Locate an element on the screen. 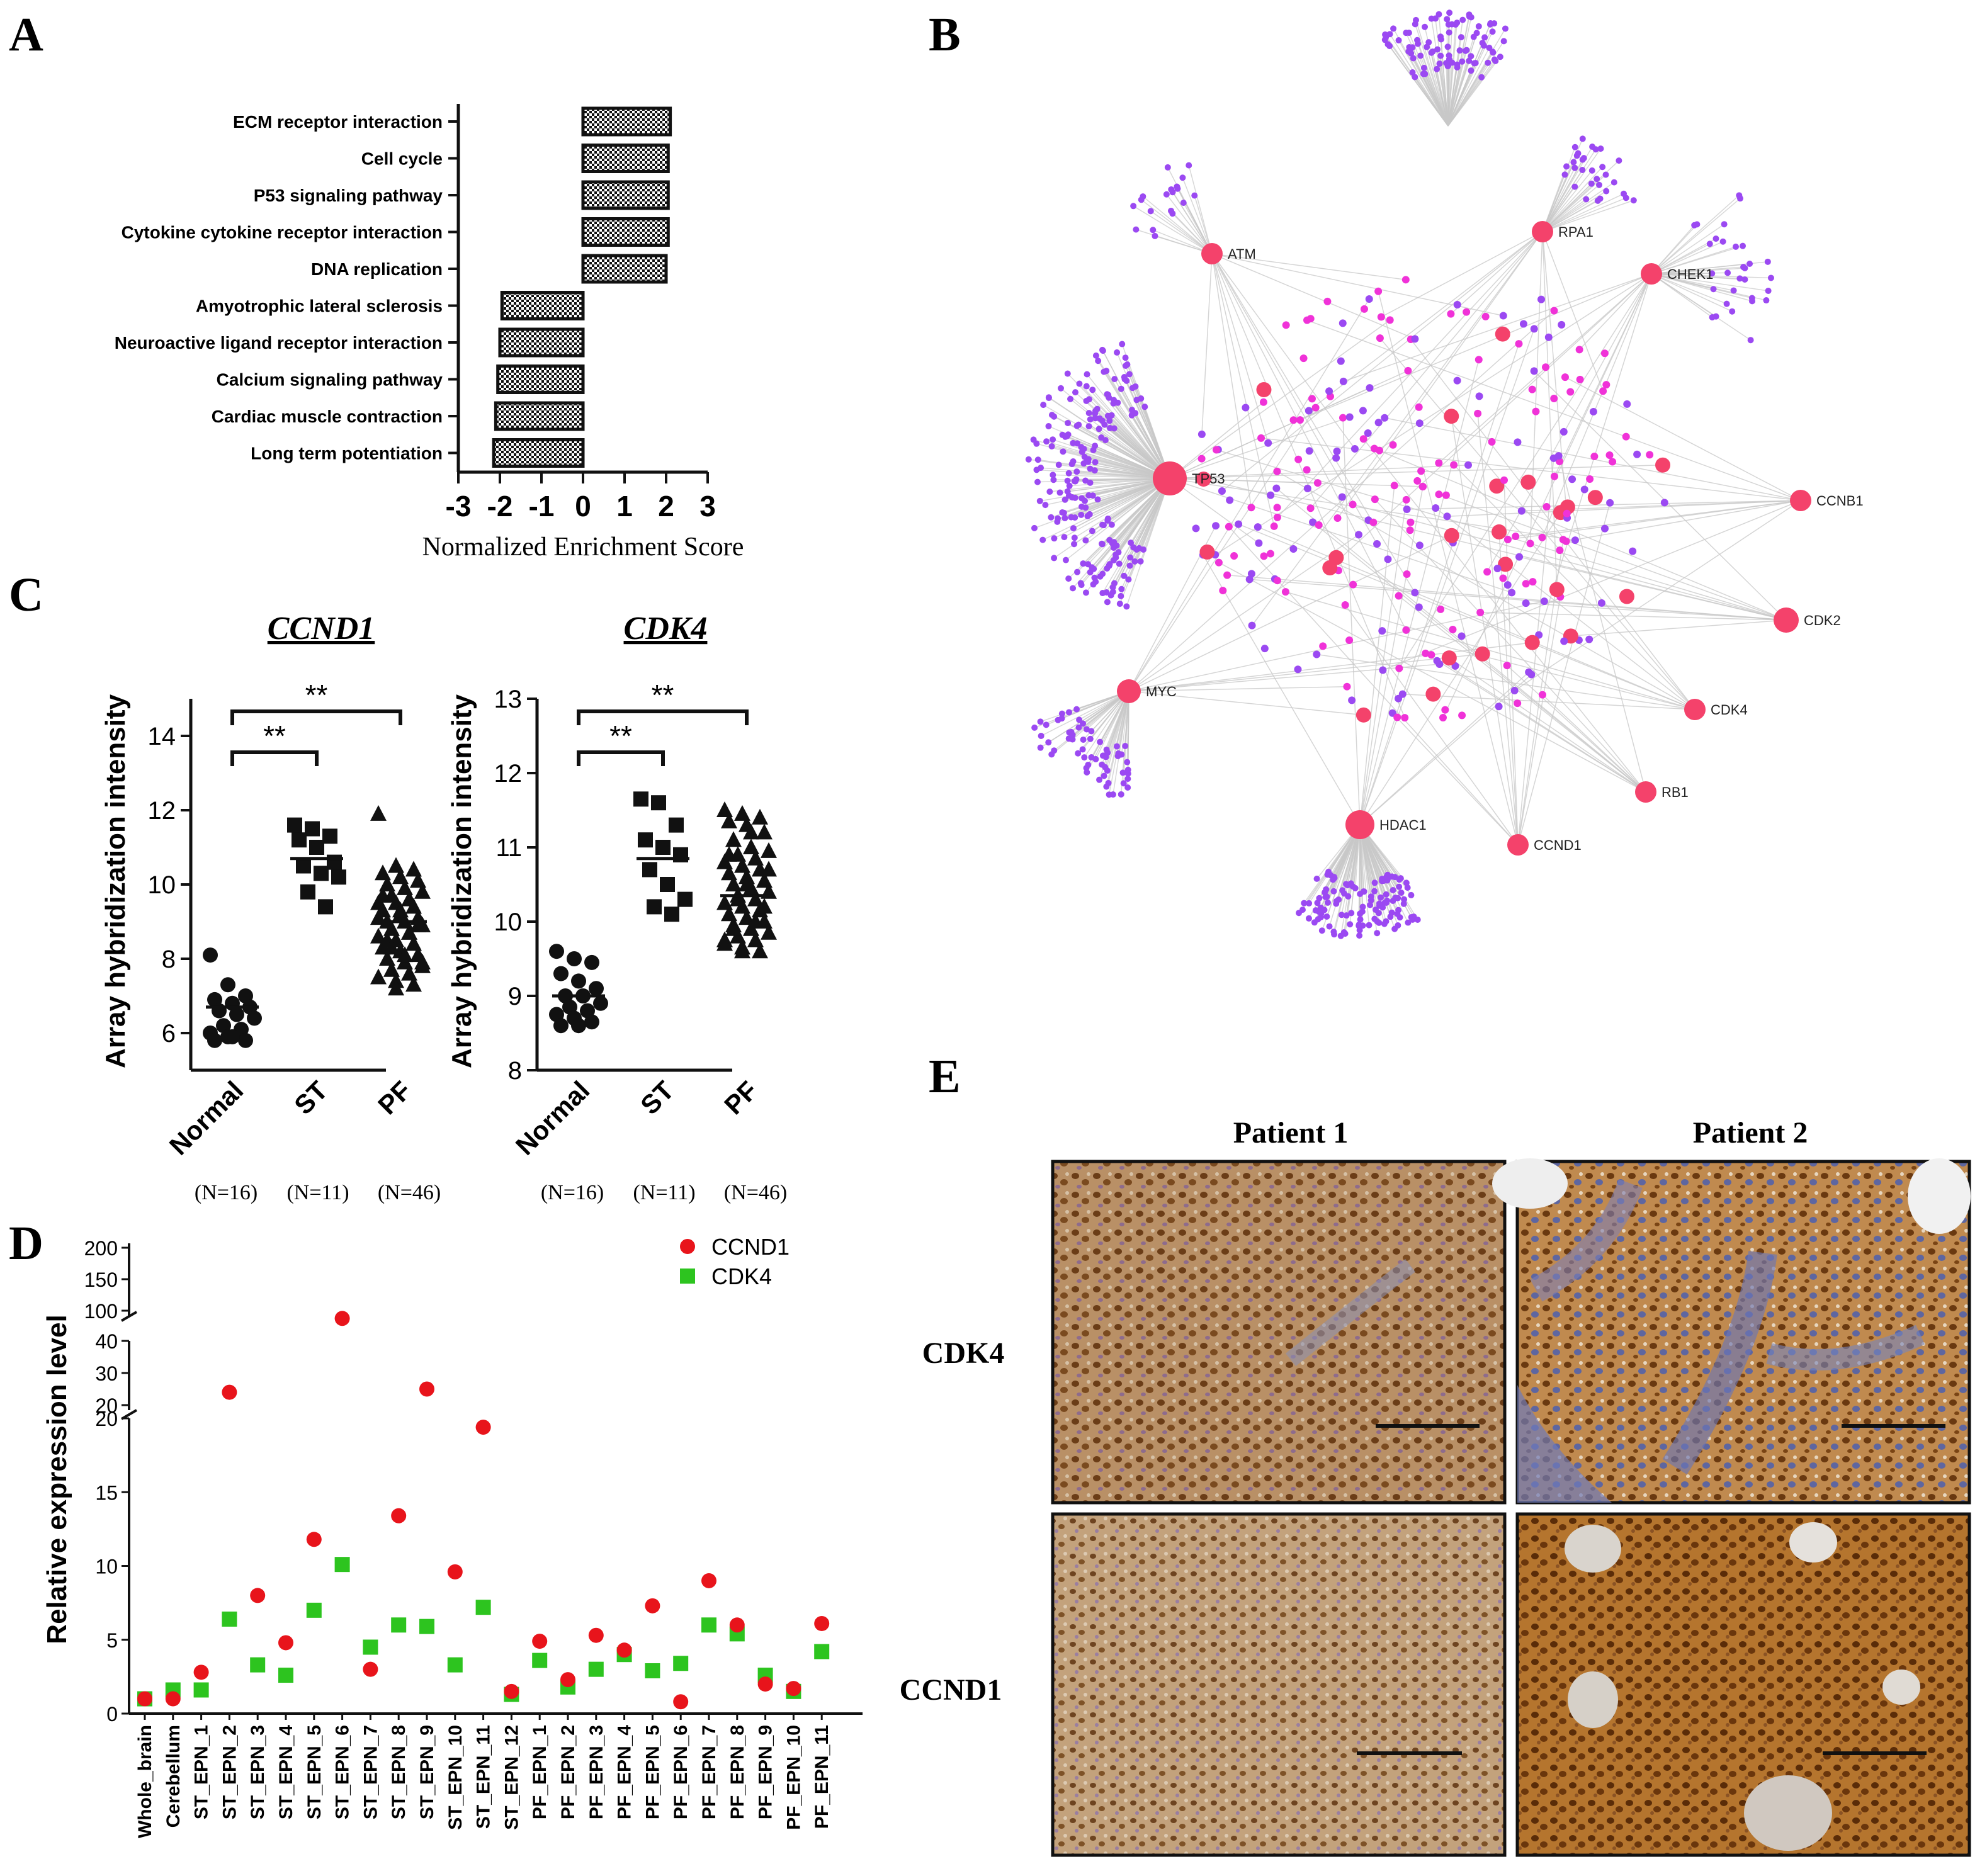 The image size is (1987, 1876). category-label: Calcium signaling pathway is located at coordinates (330, 380).